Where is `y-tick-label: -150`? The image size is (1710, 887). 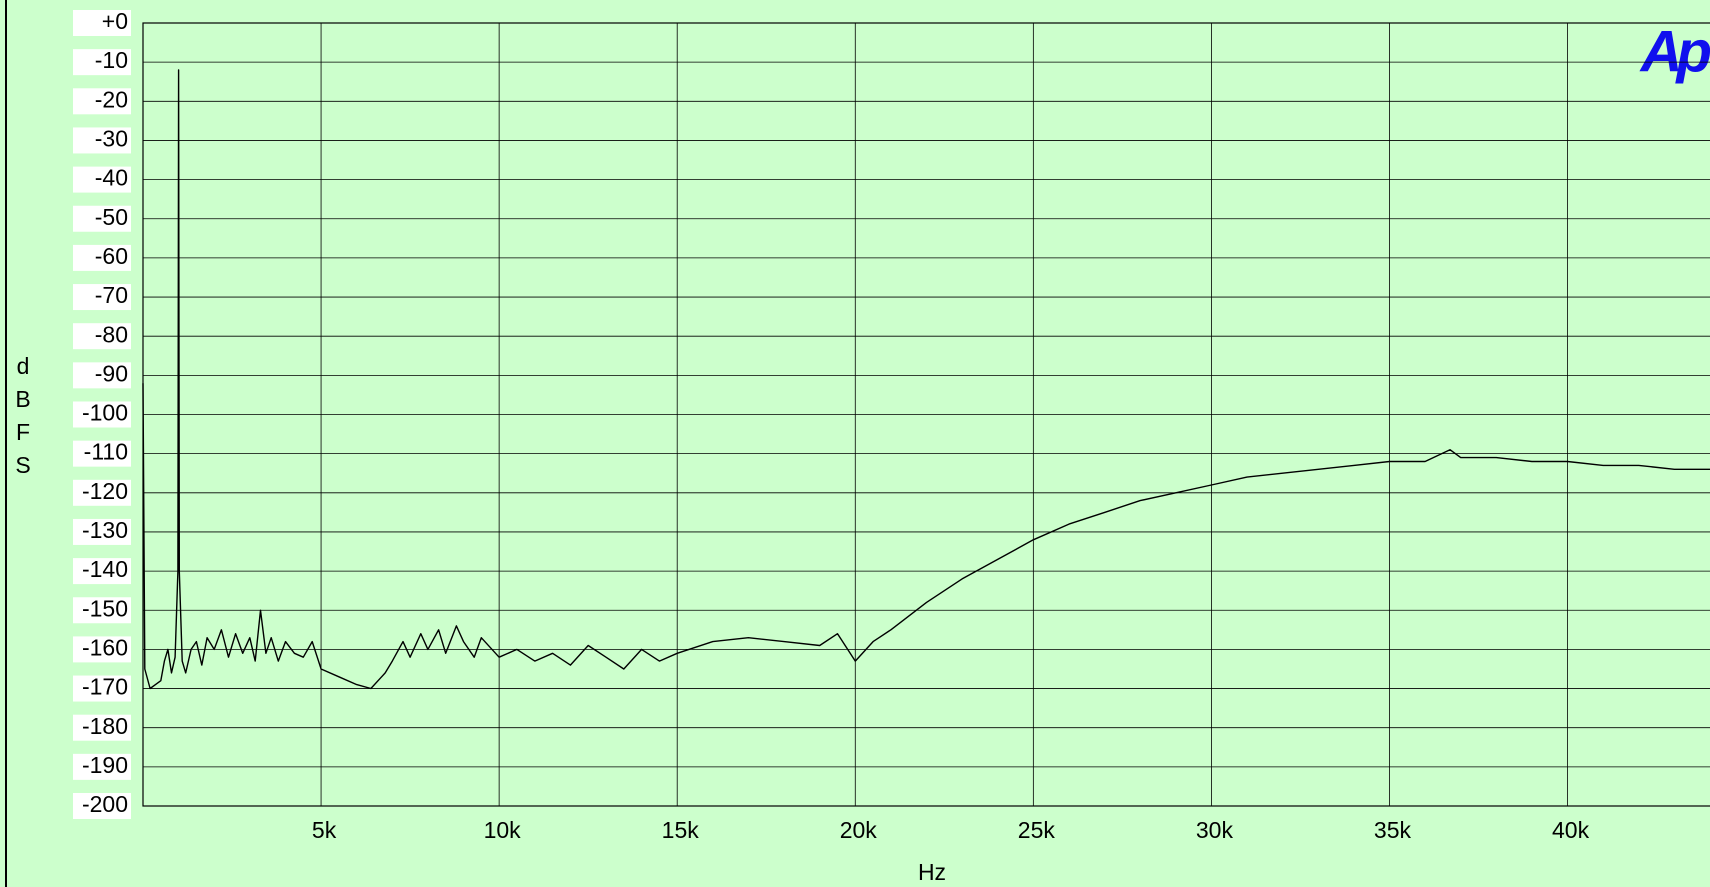
y-tick-label: -150 is located at coordinates (105, 608).